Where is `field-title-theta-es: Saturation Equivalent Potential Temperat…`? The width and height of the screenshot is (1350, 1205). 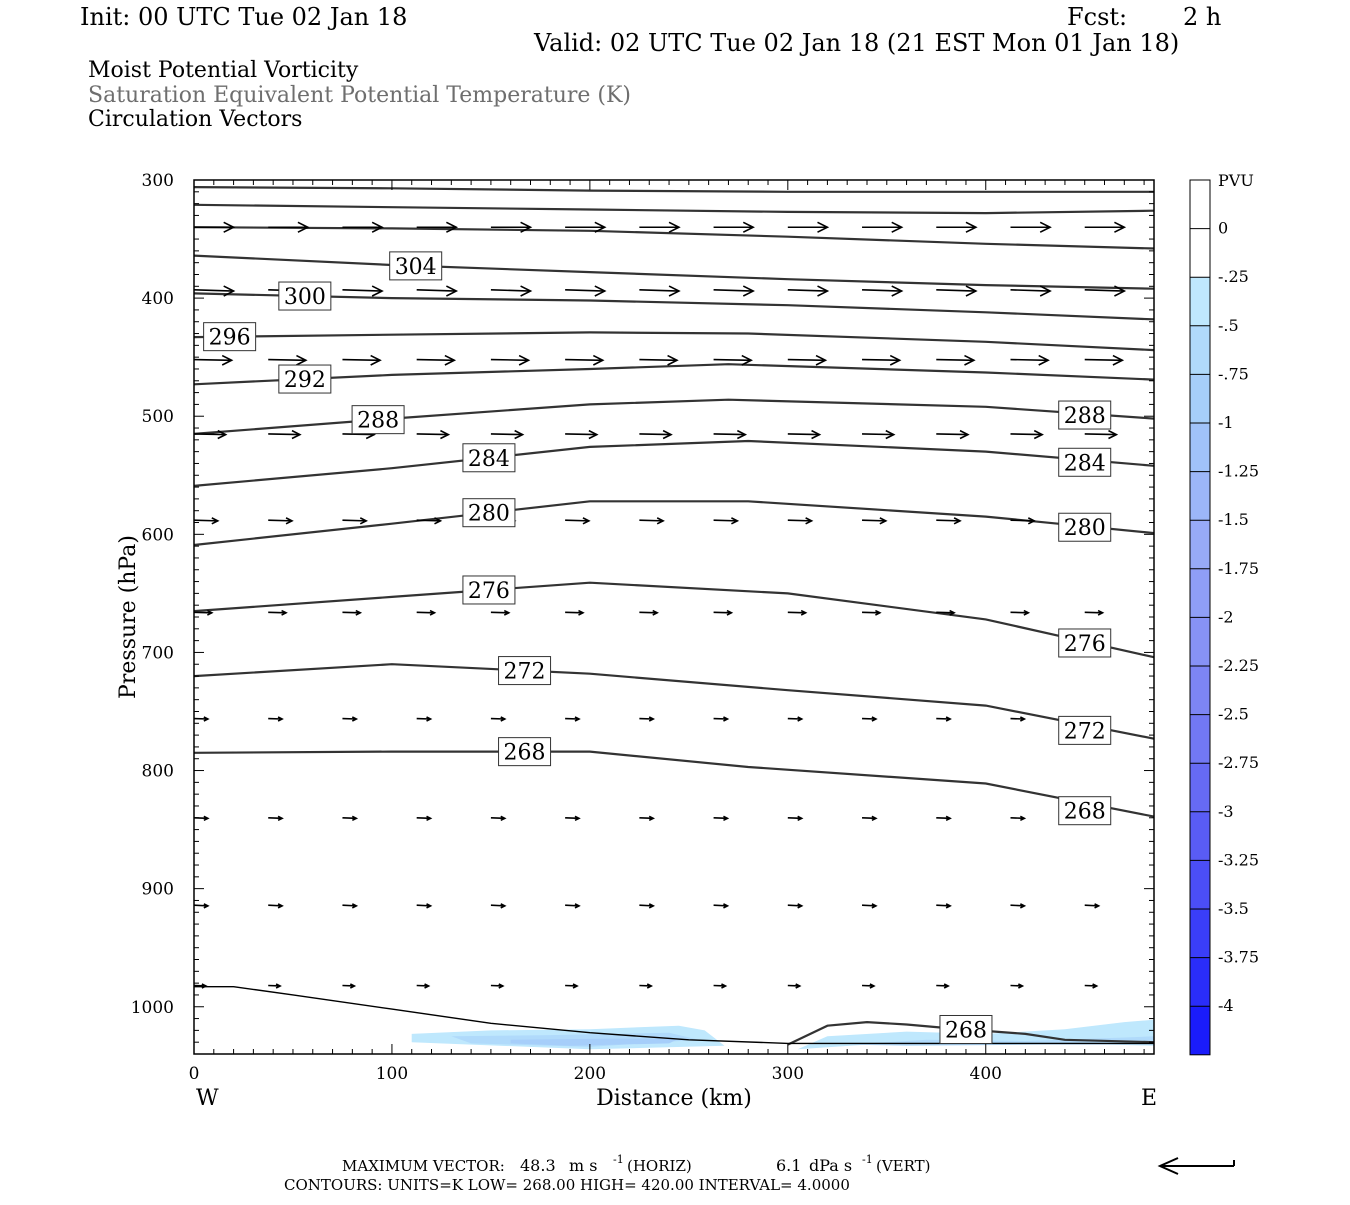 field-title-theta-es: Saturation Equivalent Potential Temperat… is located at coordinates (359, 95).